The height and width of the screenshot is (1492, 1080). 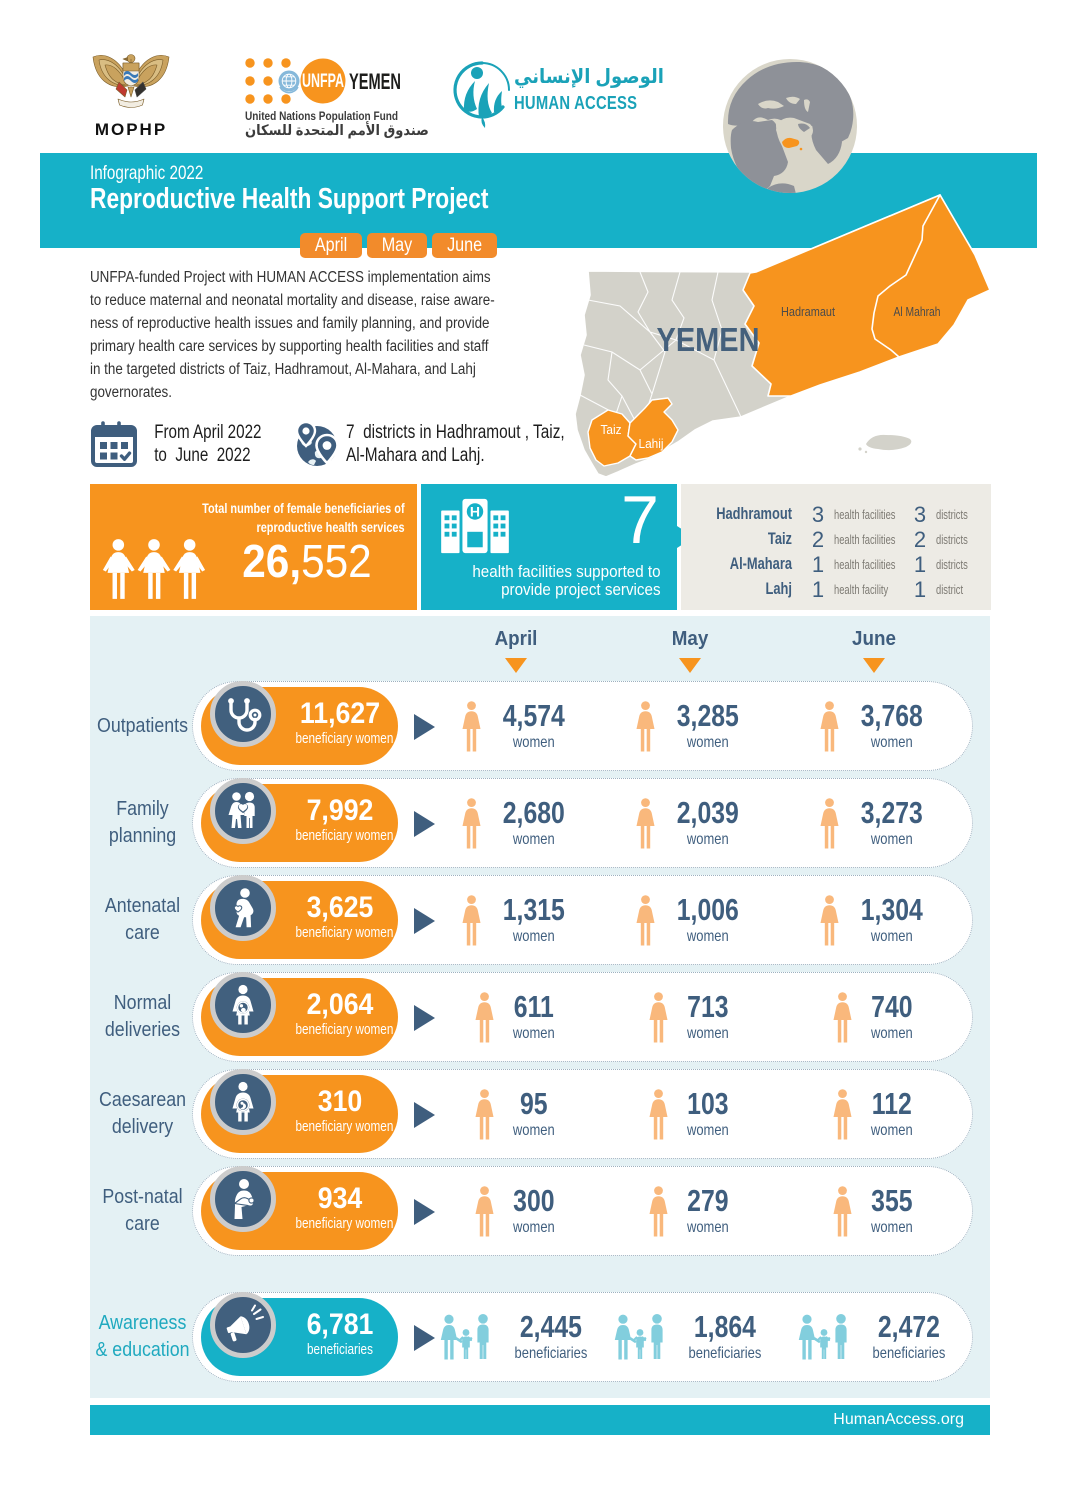 What do you see at coordinates (375, 81) in the screenshot?
I see `svg-text: YEMEN` at bounding box center [375, 81].